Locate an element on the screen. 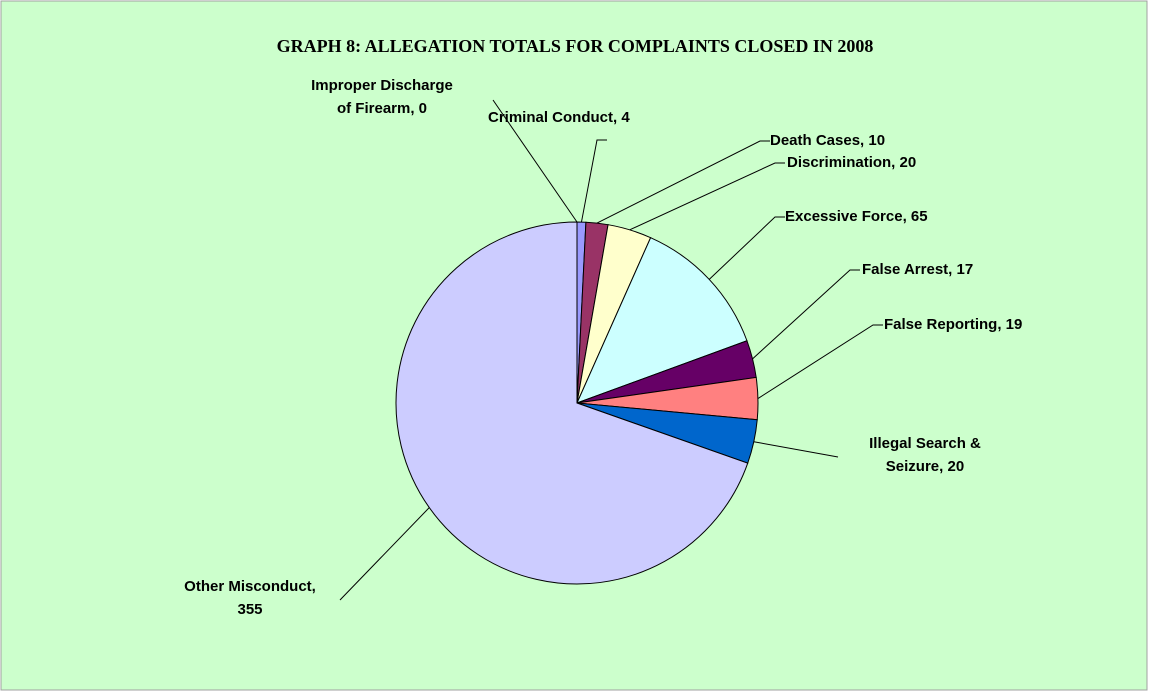  data-label: Improper Discharge is located at coordinates (382, 85).